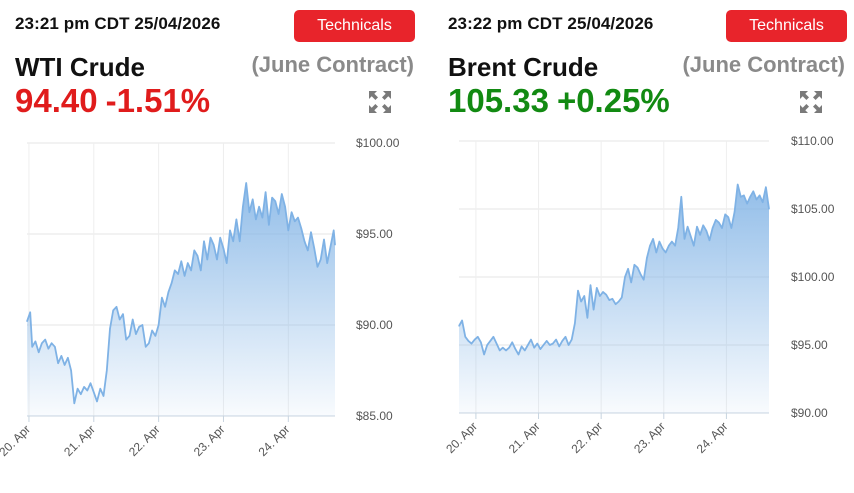  What do you see at coordinates (374, 325) in the screenshot?
I see `y-tick-label: $90.00` at bounding box center [374, 325].